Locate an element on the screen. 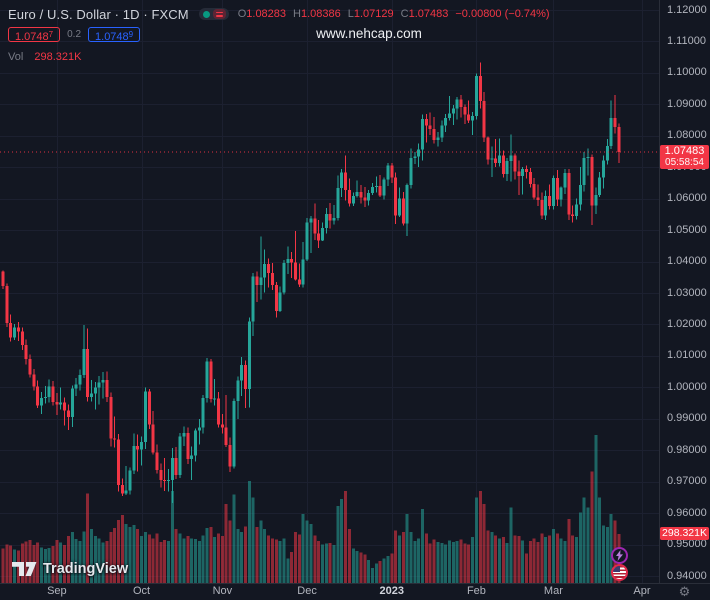 This screenshot has height=600, width=710. time-tick-label: 2023 is located at coordinates (391, 591).